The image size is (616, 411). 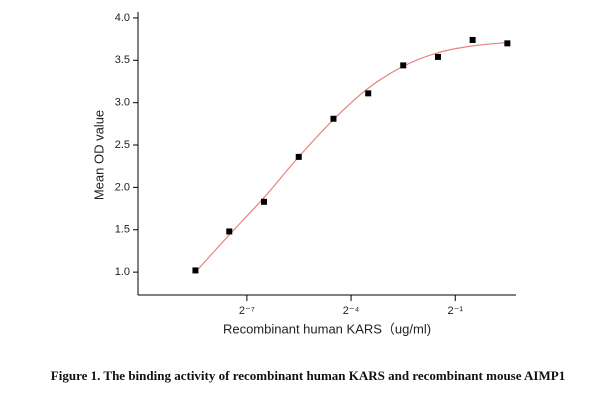 What do you see at coordinates (122, 272) in the screenshot?
I see `y-tick-label: 1.0` at bounding box center [122, 272].